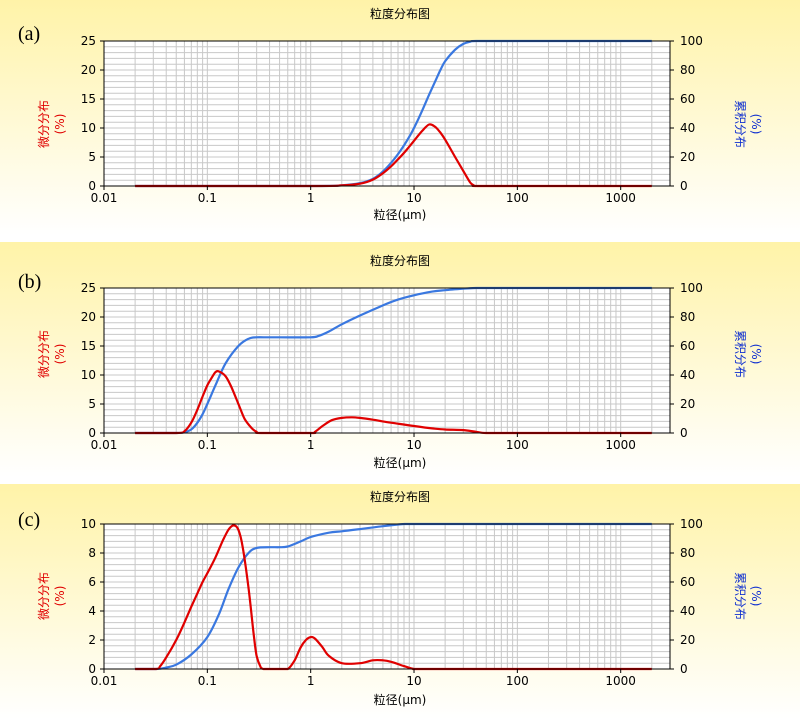  What do you see at coordinates (92, 582) in the screenshot?
I see `y-left-tick-label: 6` at bounding box center [92, 582].